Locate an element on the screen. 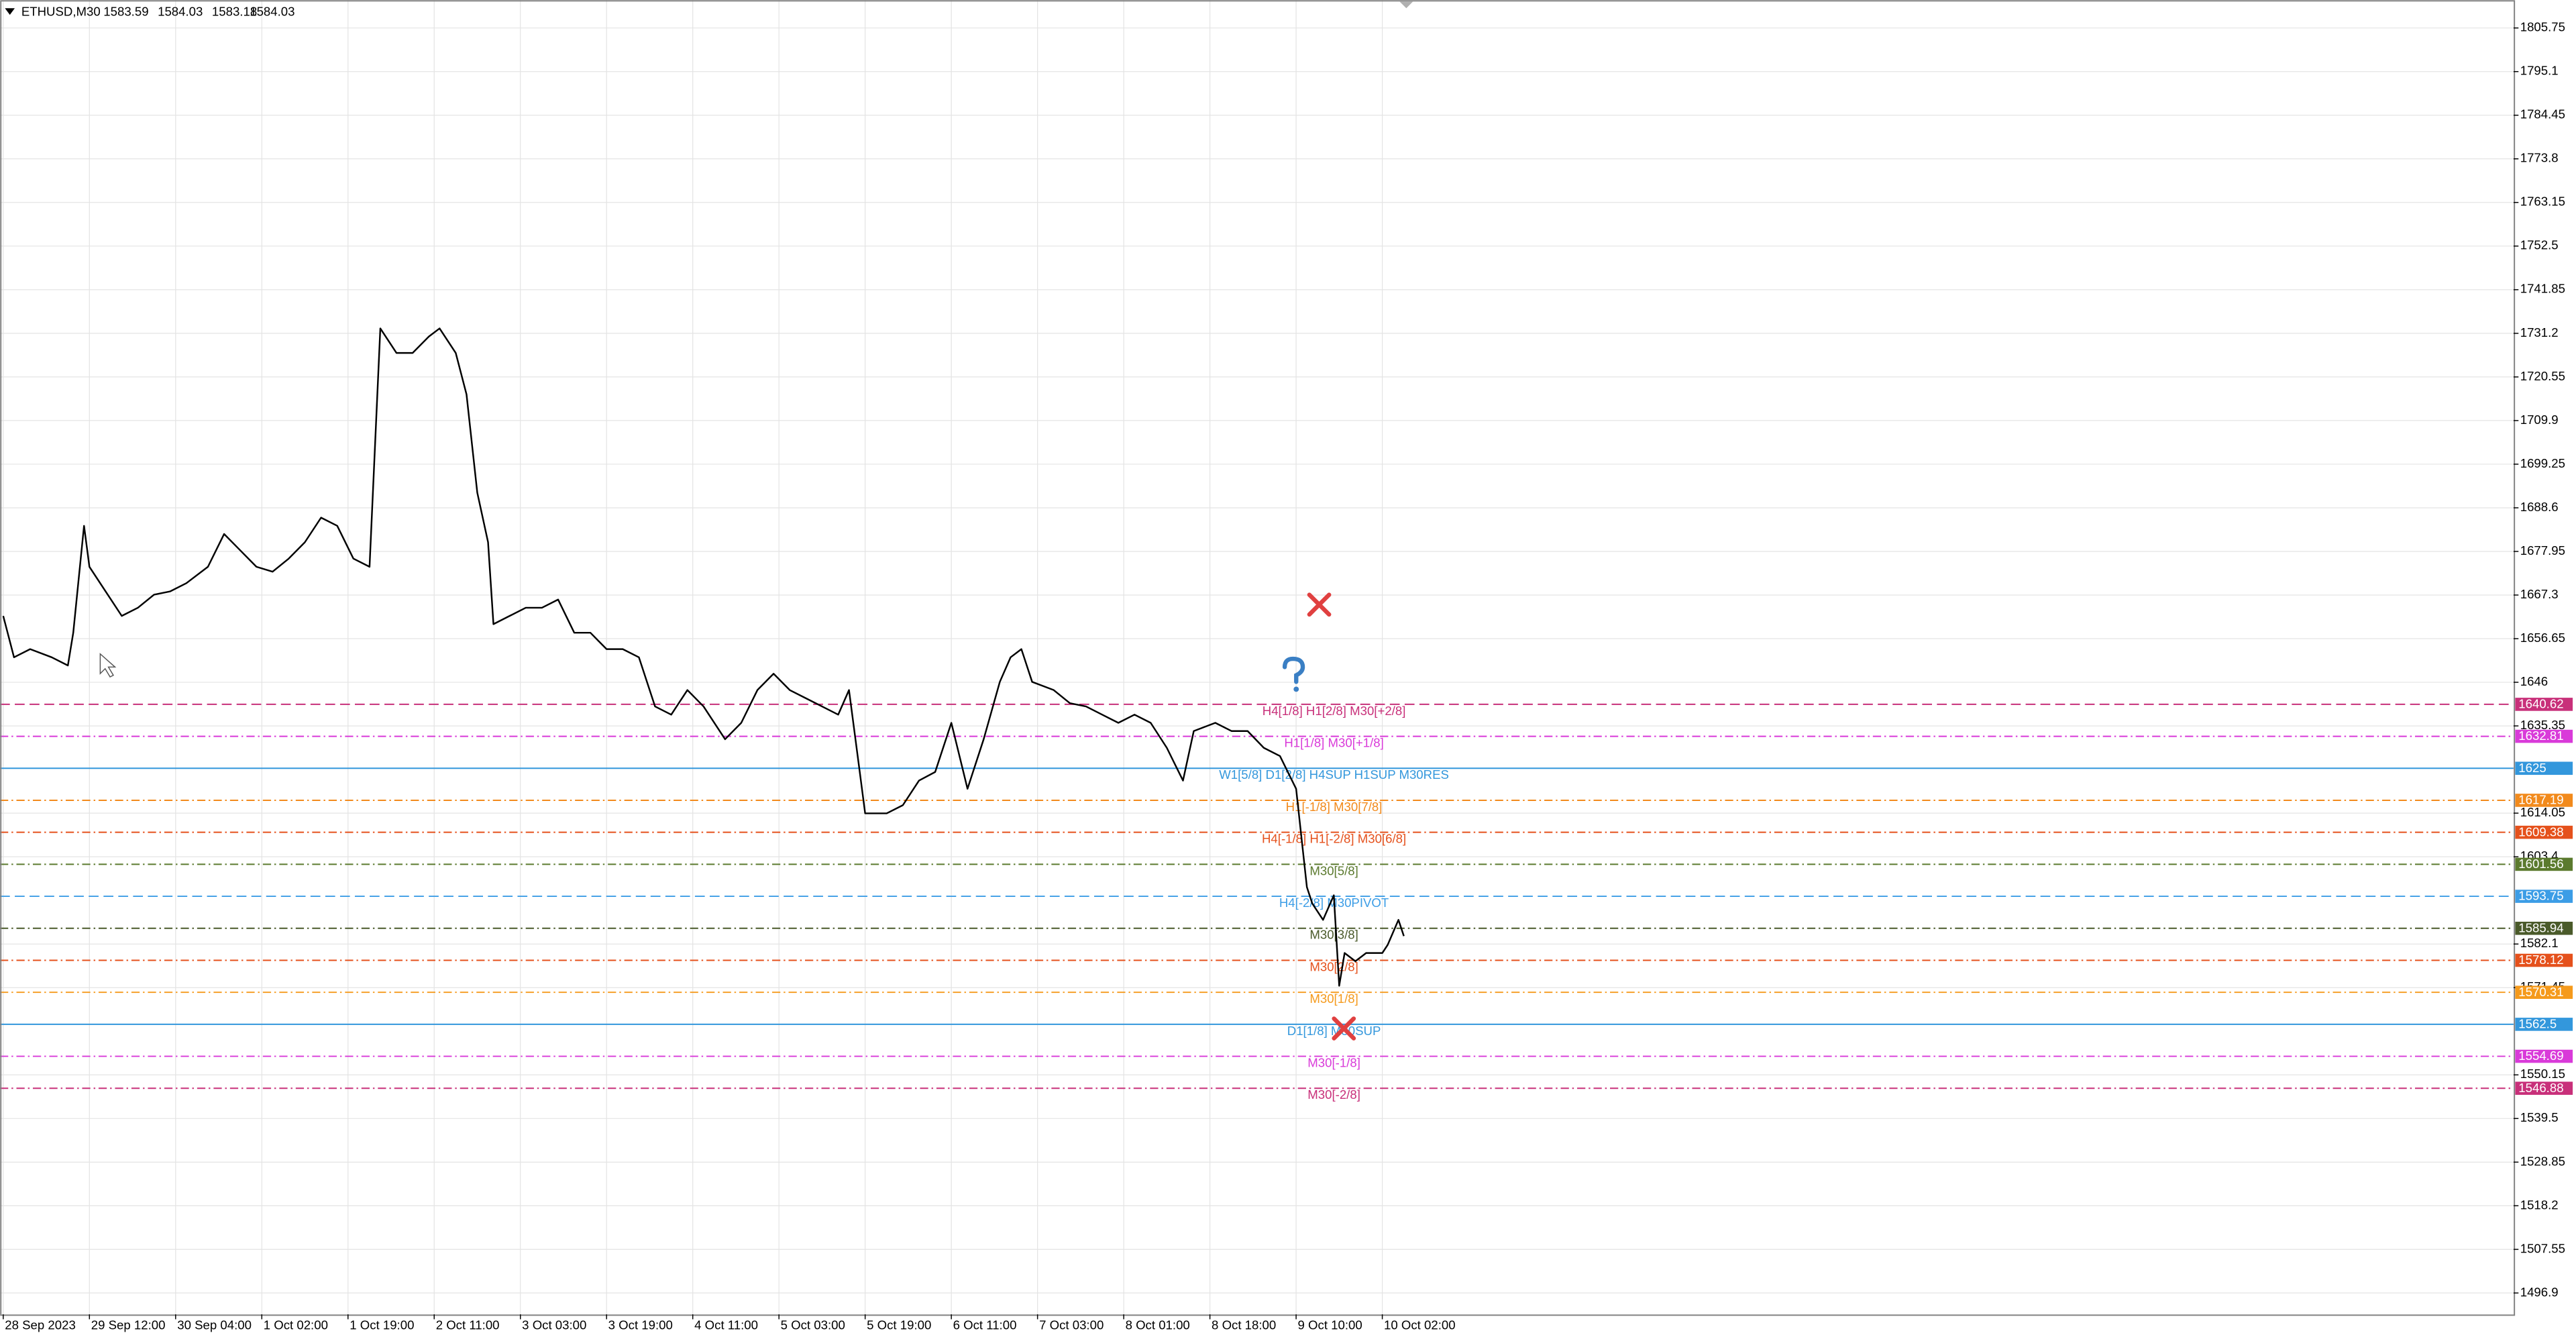 Image resolution: width=2576 pixels, height=1339 pixels. y-tick-label: 1550.15 is located at coordinates (2542, 1074).